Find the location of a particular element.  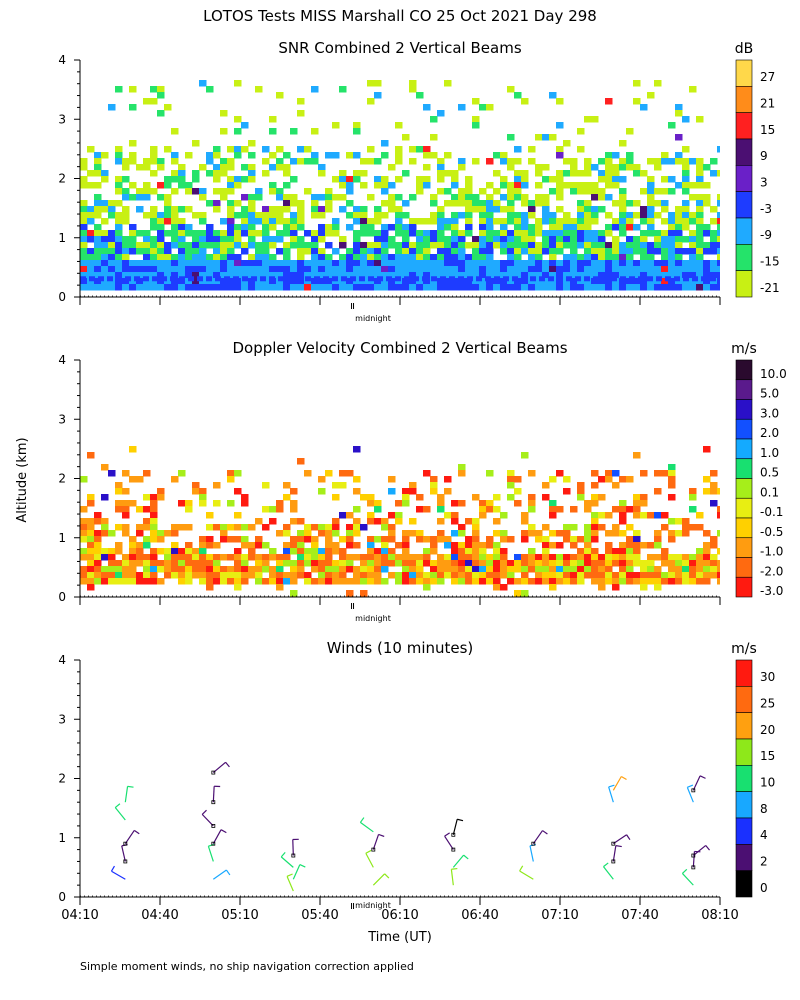

colorbar-label: 1.0 is located at coordinates (769, 453).